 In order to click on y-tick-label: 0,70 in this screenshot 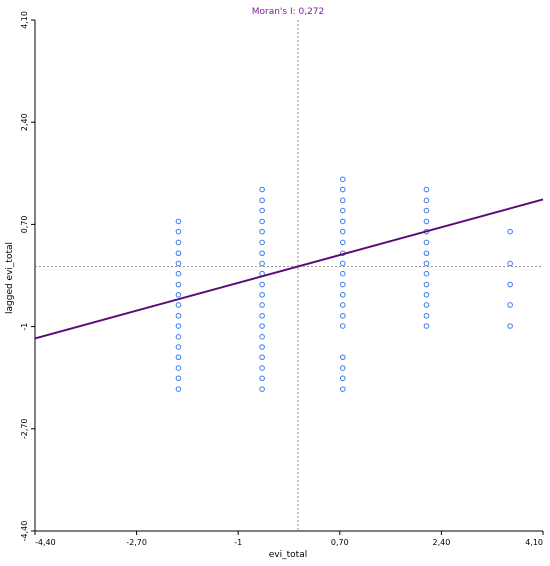, I will do `click(24, 224)`.